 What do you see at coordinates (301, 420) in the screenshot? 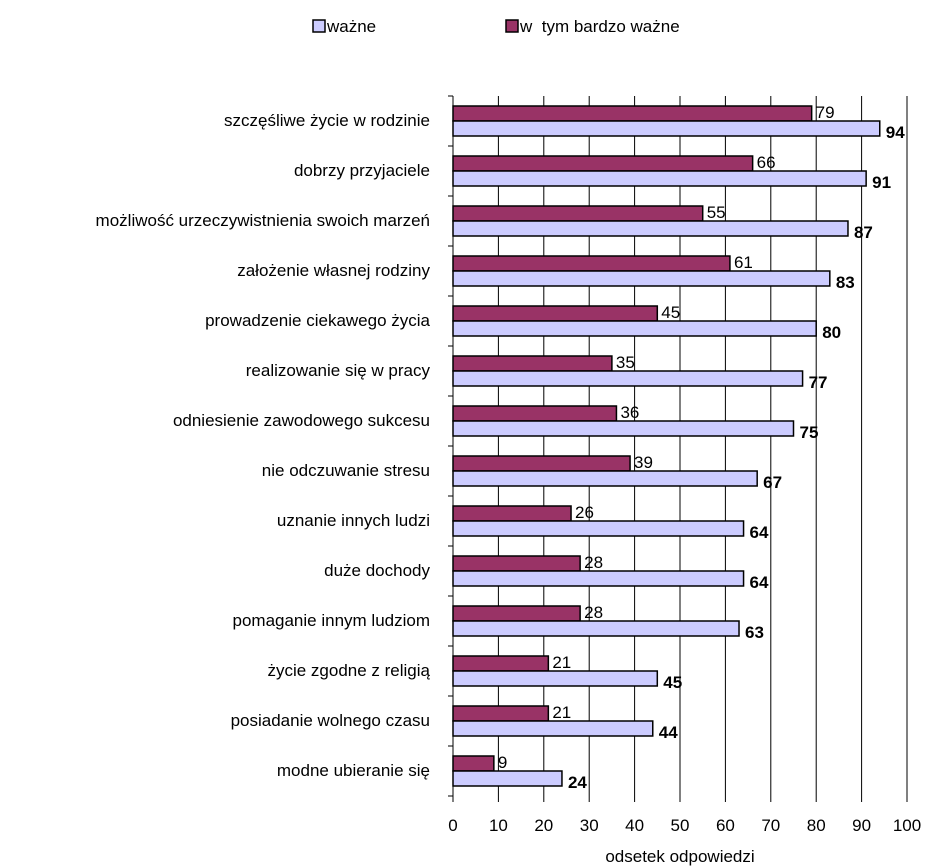
I see `category-label: odniesienie zawodowego sukcesu` at bounding box center [301, 420].